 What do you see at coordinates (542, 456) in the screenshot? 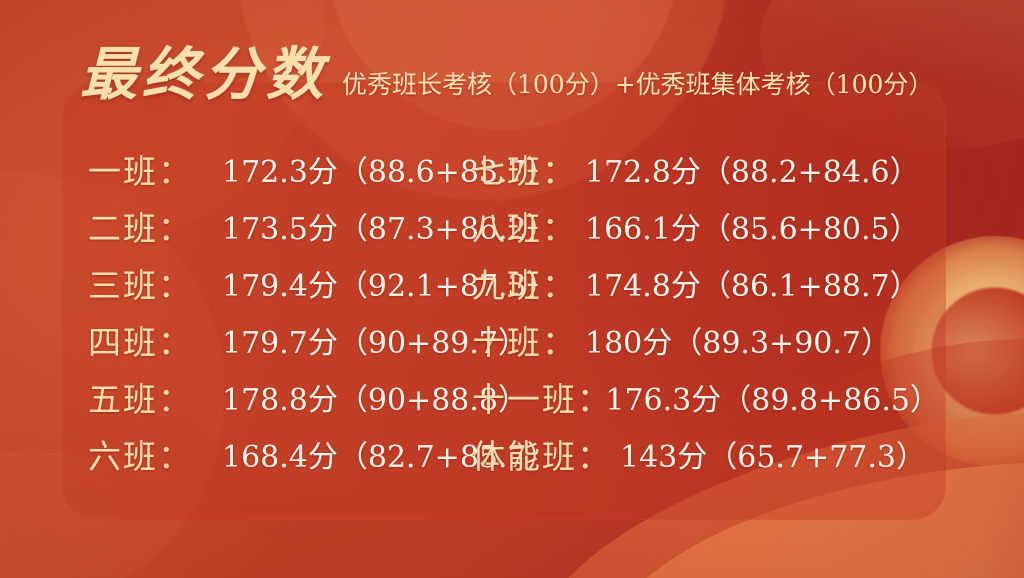
I see `class-label: 体能班：` at bounding box center [542, 456].